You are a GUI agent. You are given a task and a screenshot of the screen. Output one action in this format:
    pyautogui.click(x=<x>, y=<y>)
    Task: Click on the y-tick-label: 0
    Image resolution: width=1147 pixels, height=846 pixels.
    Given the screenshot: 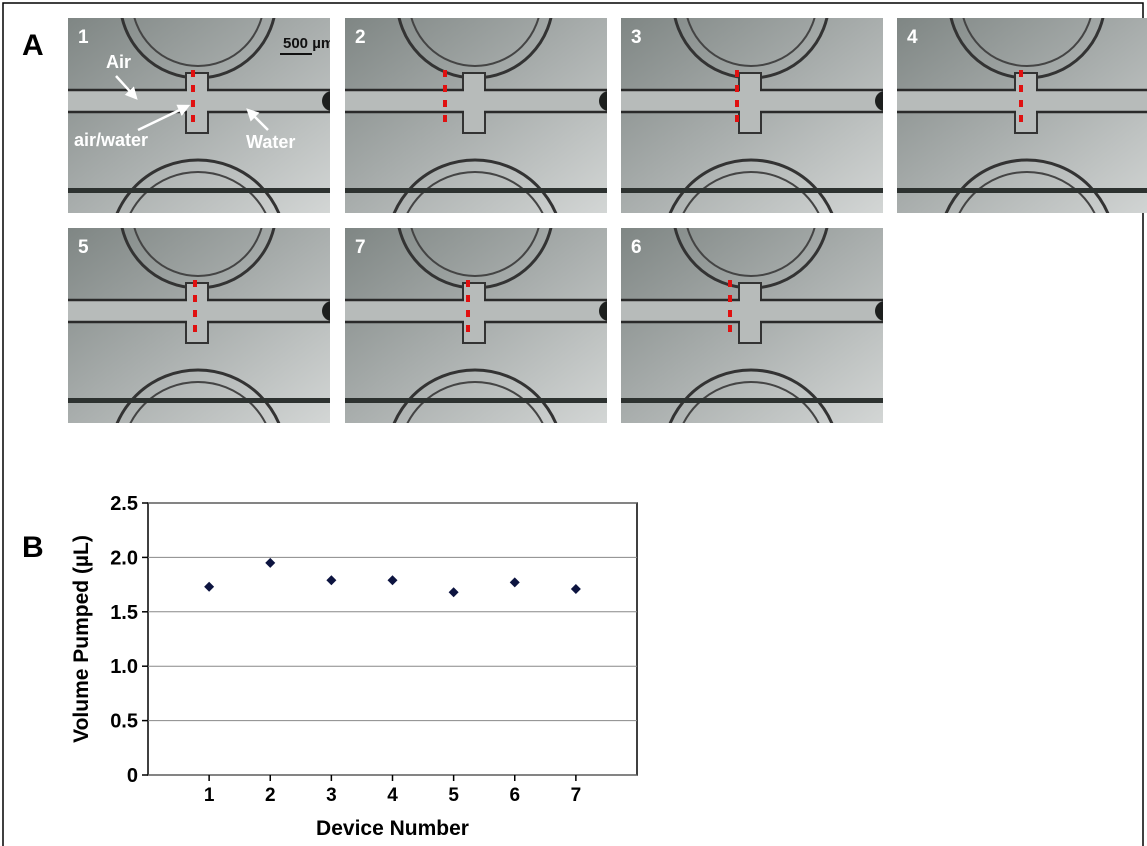 What is the action you would take?
    pyautogui.click(x=132, y=776)
    